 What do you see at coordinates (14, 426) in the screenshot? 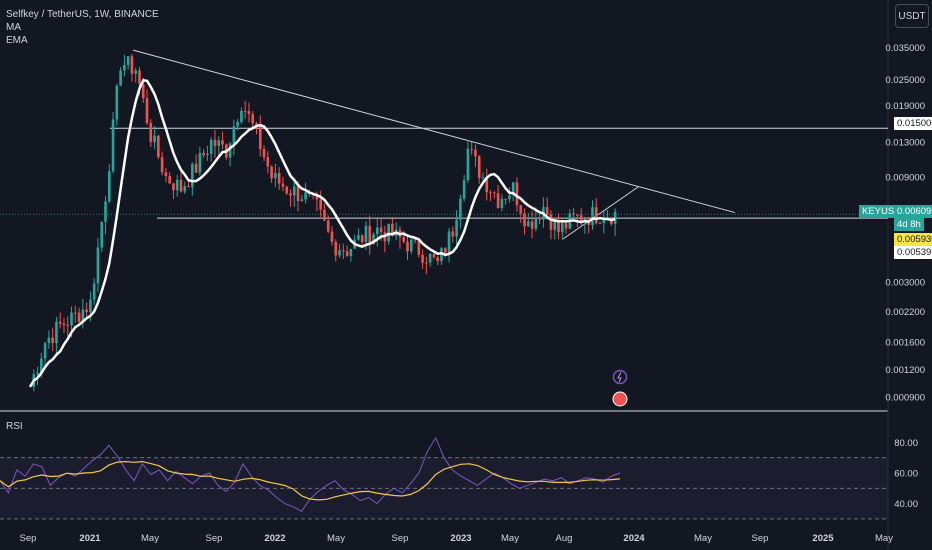
I see `rsi-indicator-label: RSI` at bounding box center [14, 426].